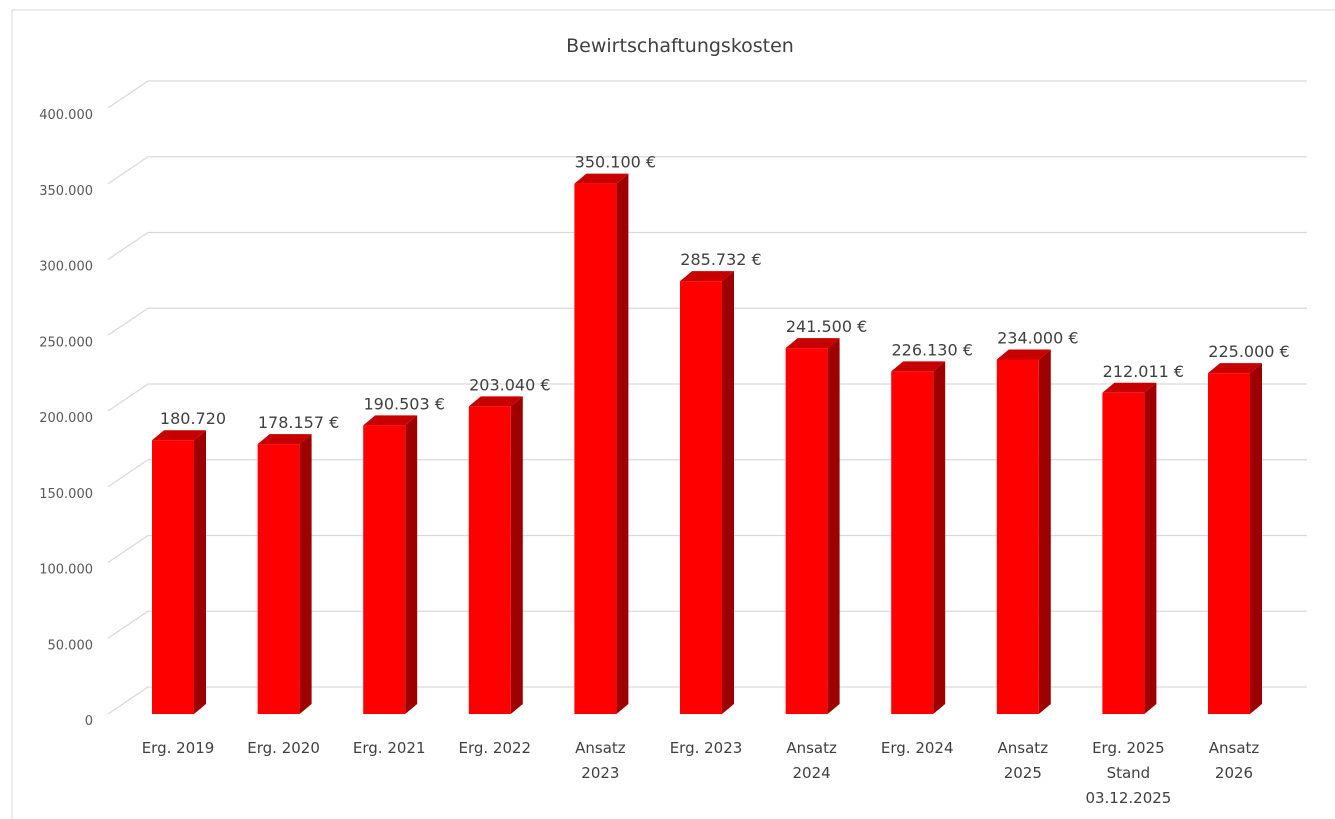  I want to click on value-label: 234.000 €, so click(1037, 337).